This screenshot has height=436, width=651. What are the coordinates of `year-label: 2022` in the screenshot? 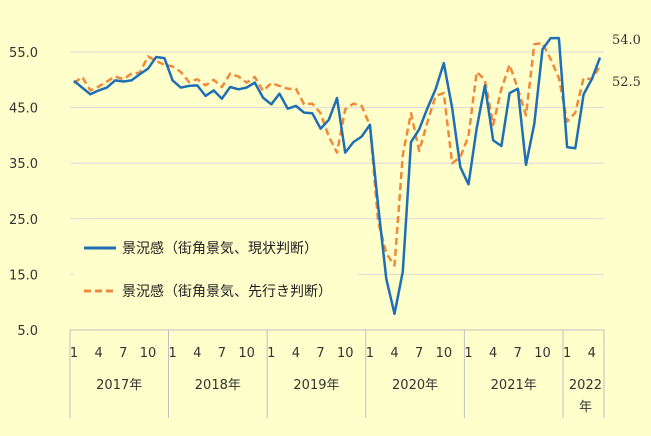 It's located at (585, 385).